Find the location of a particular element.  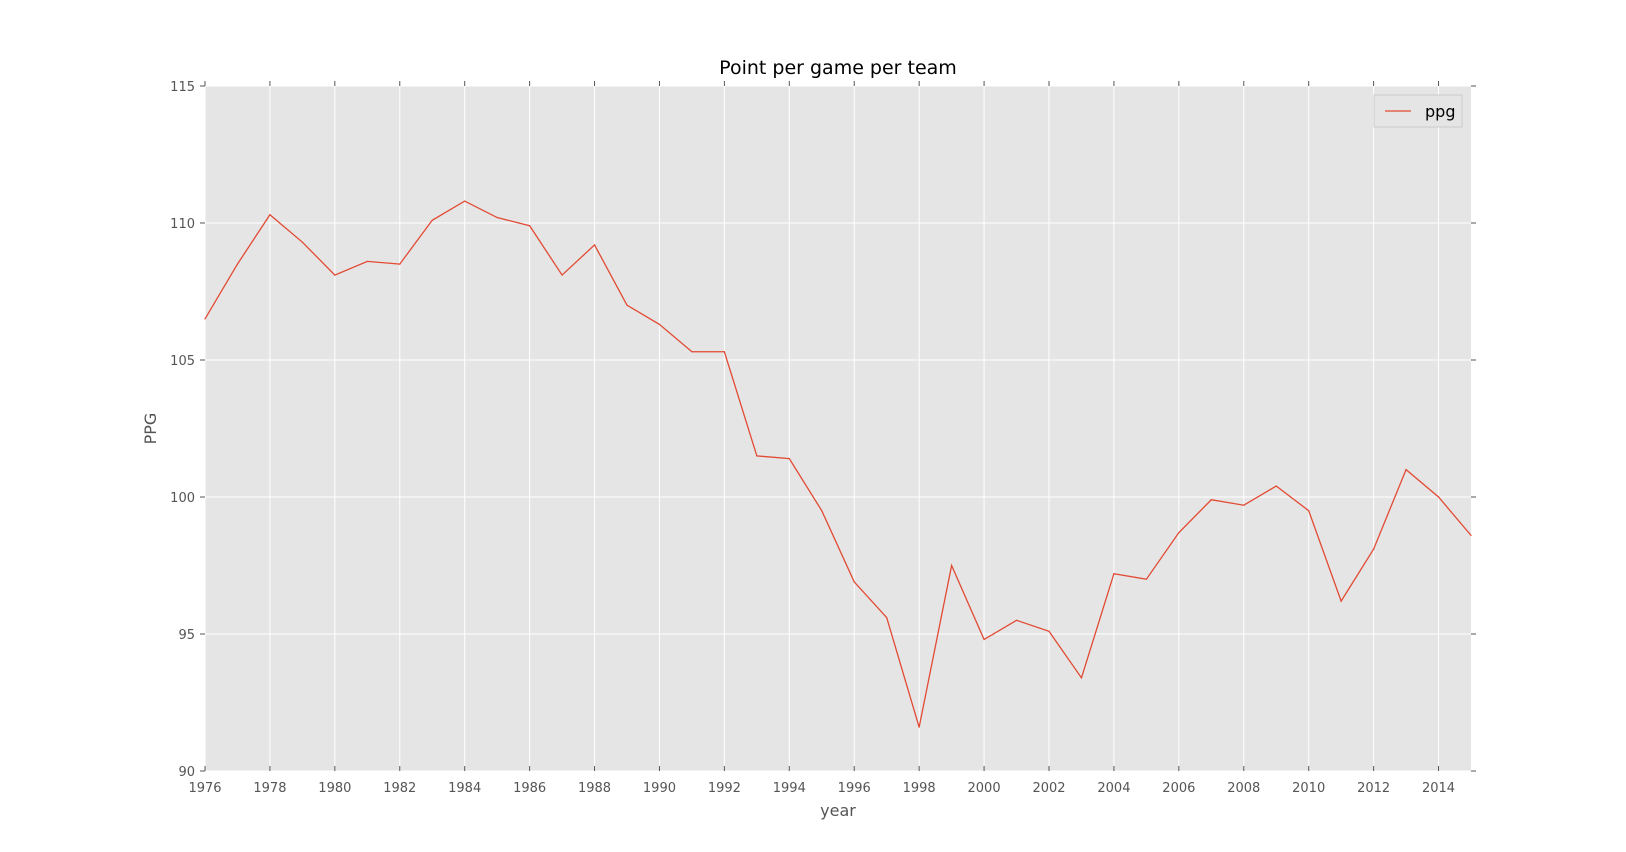

x-tick-label: 2010 is located at coordinates (1308, 788).